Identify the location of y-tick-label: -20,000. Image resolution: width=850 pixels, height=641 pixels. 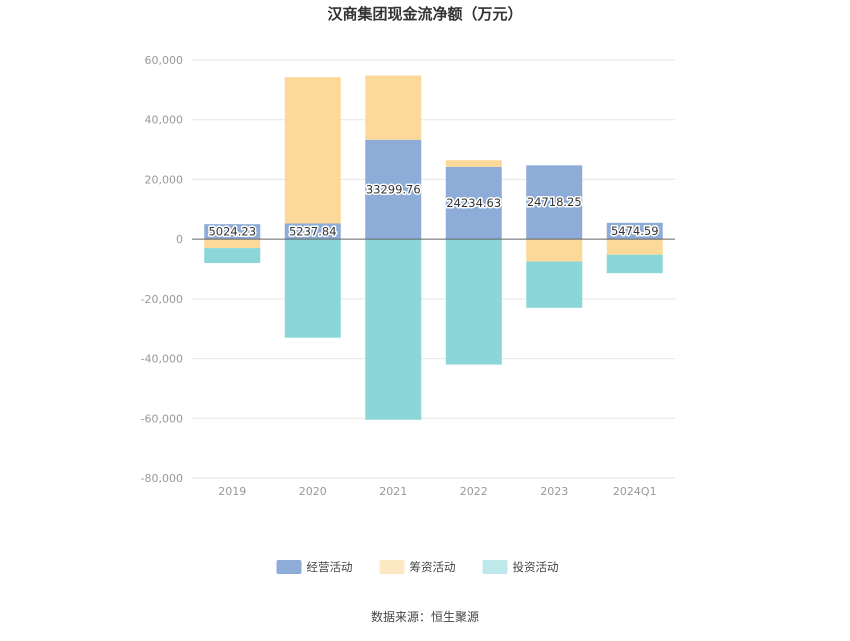
(162, 299).